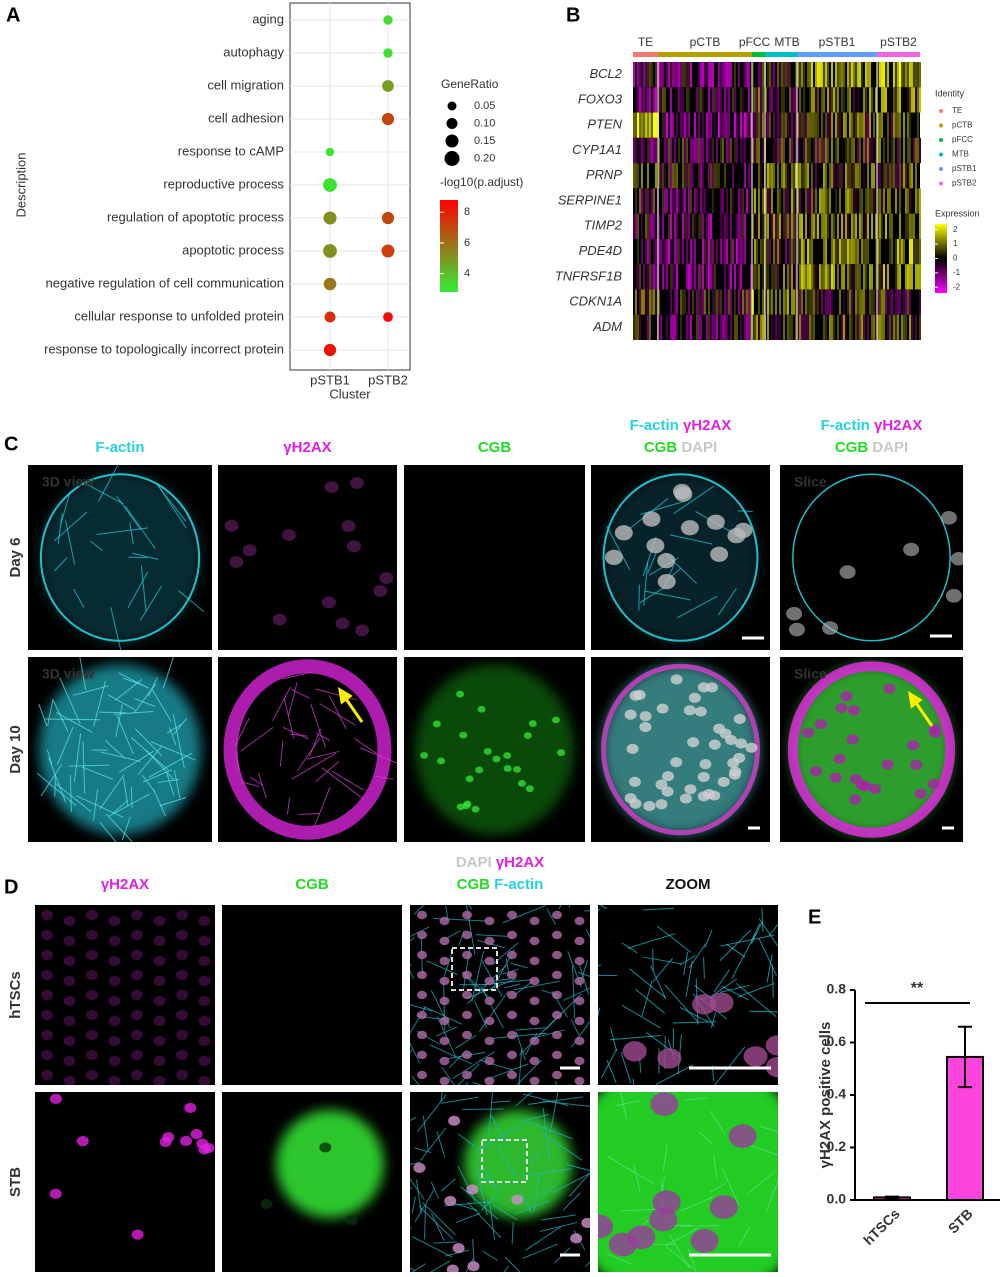  I want to click on legend-label: 4, so click(467, 274).